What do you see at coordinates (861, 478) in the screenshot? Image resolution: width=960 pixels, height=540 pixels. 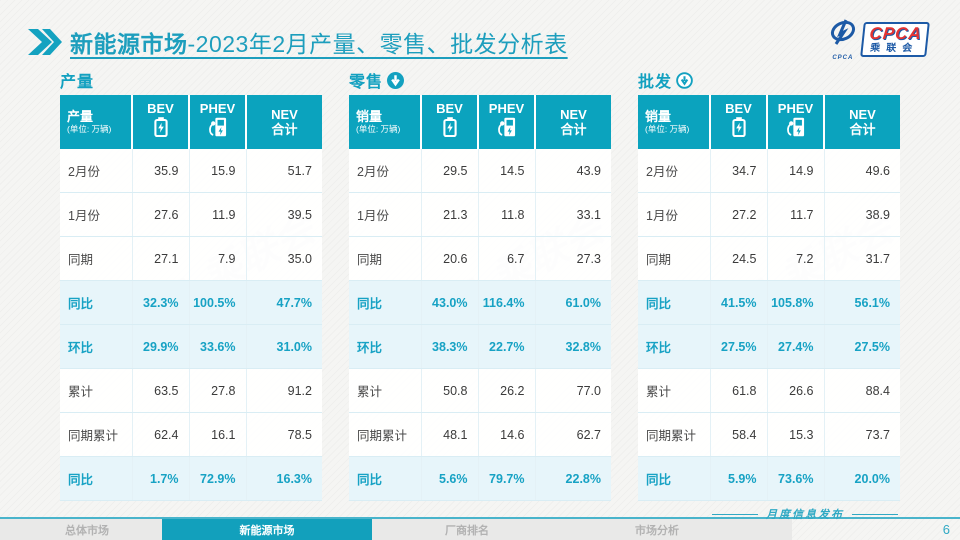 I see `cell-value: 20.0%` at bounding box center [861, 478].